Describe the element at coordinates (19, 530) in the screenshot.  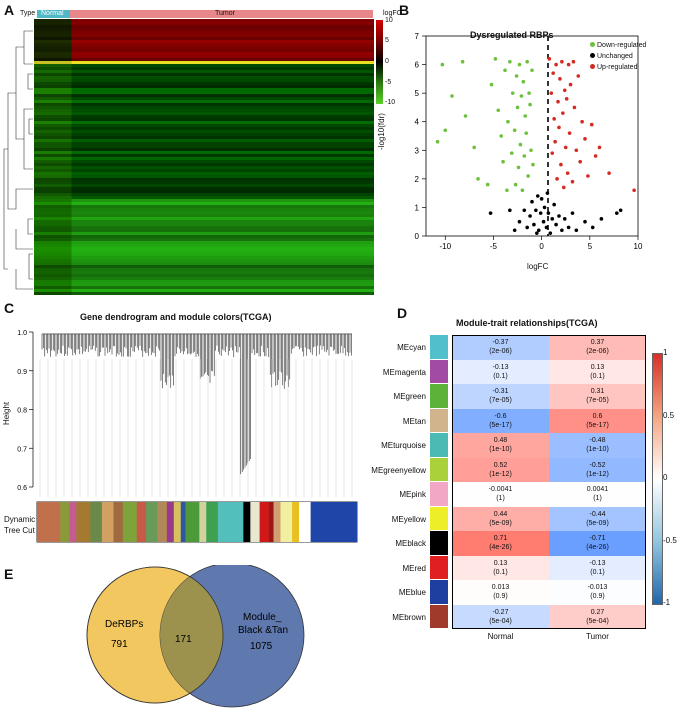
I see `track-label-treecut: Tree Cut` at that location.